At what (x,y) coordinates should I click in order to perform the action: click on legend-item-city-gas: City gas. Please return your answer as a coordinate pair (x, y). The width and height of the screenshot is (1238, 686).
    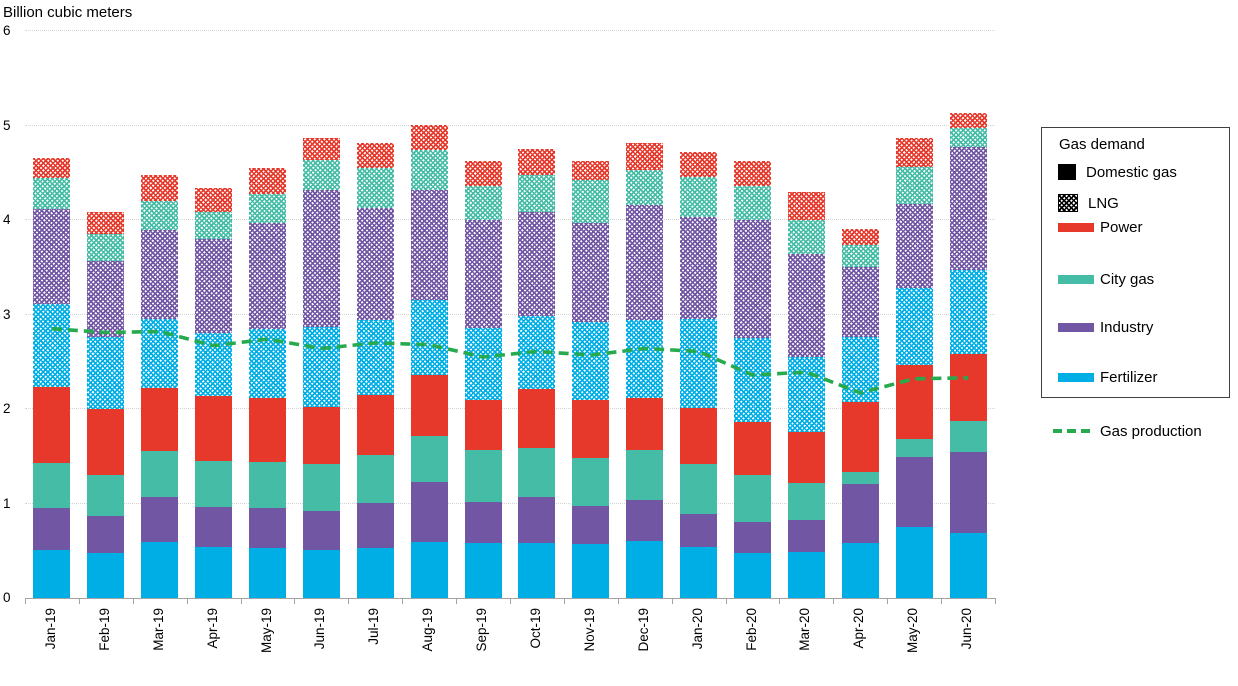
    Looking at the image, I should click on (1106, 279).